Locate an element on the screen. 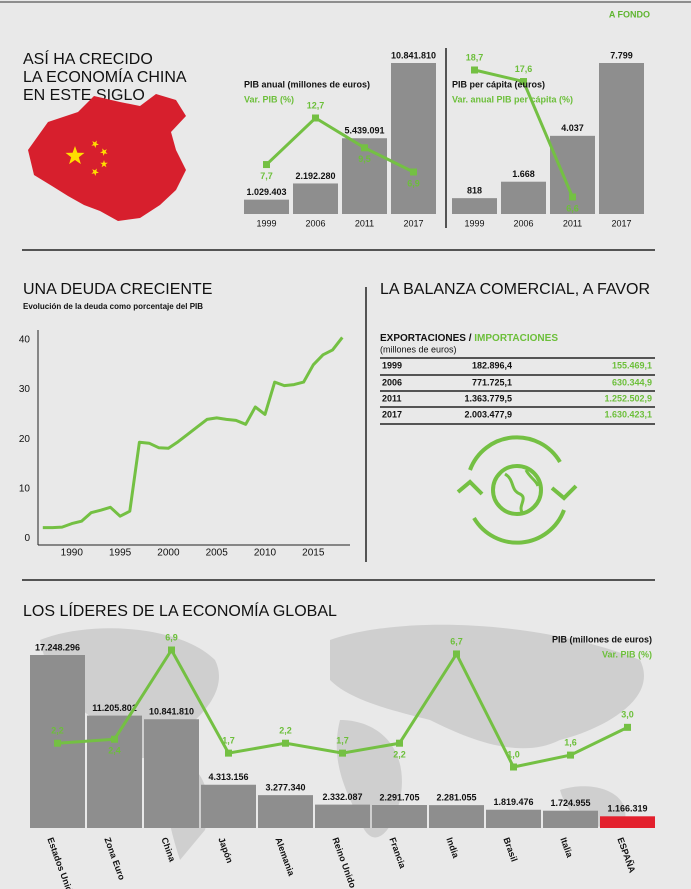 This screenshot has width=691, height=889. line-value-label: 9,5 is located at coordinates (364, 159).